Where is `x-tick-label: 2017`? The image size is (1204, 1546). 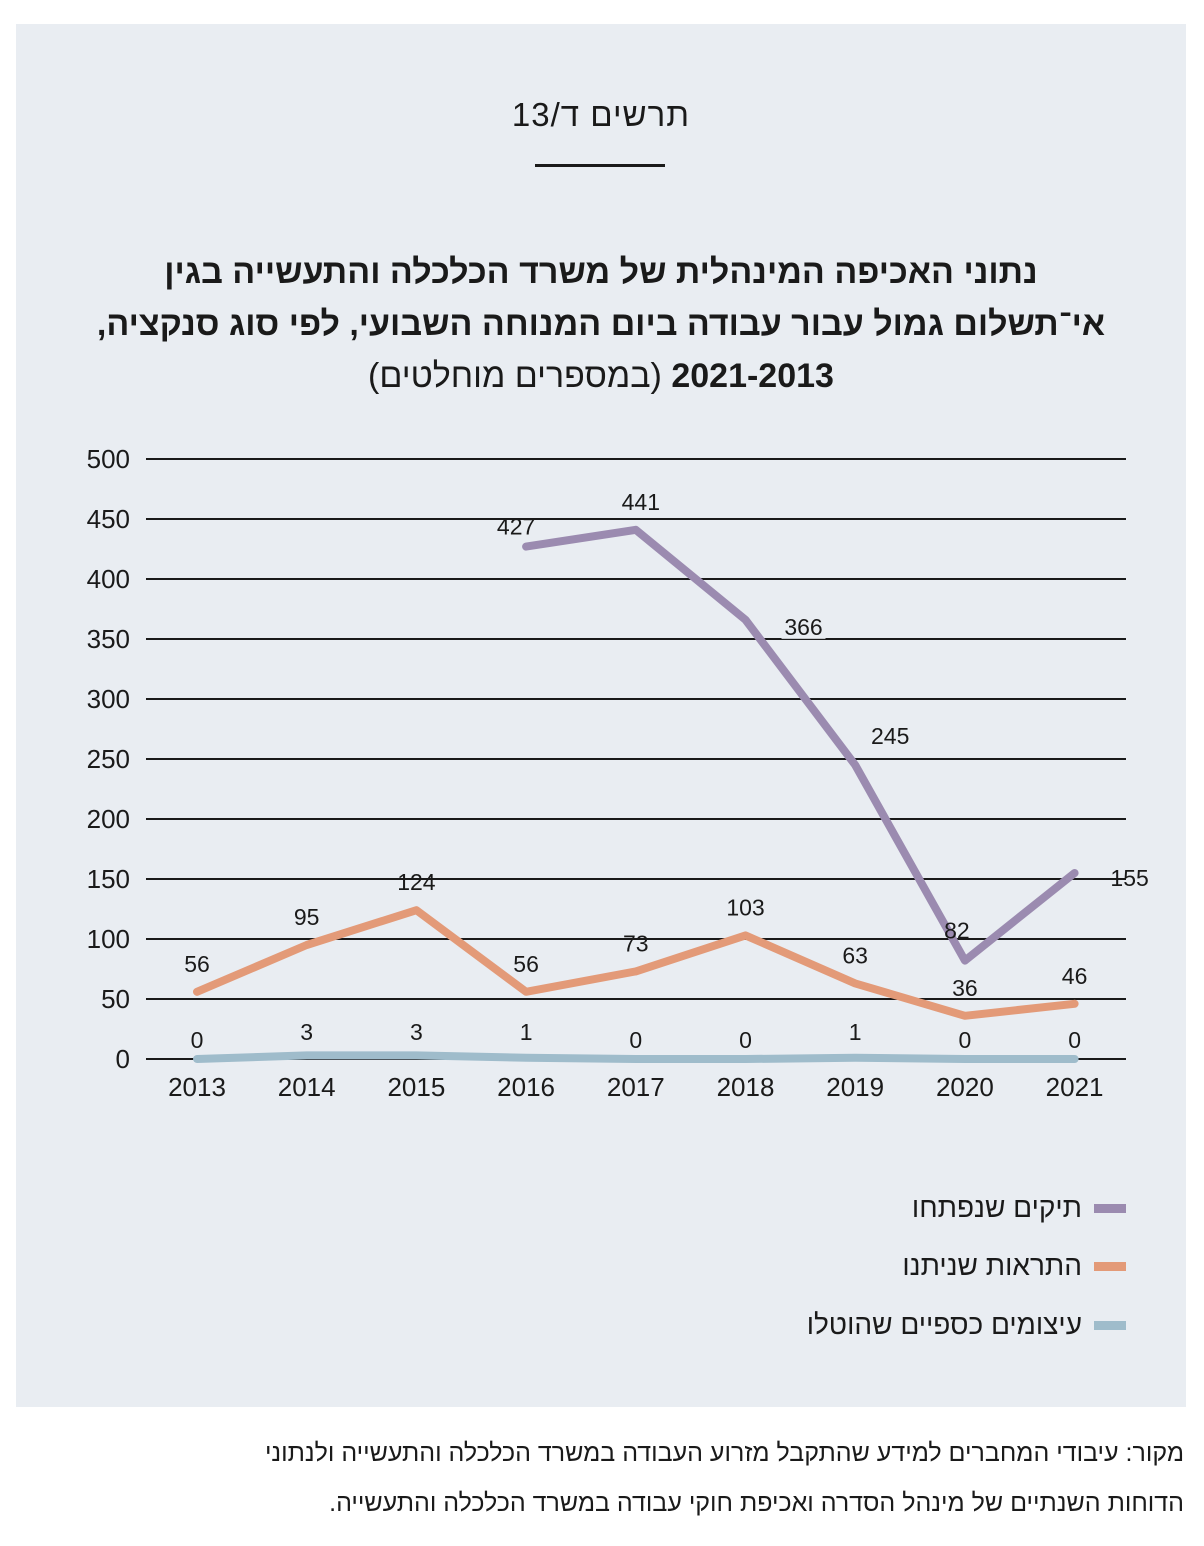 x-tick-label: 2017 is located at coordinates (636, 1087).